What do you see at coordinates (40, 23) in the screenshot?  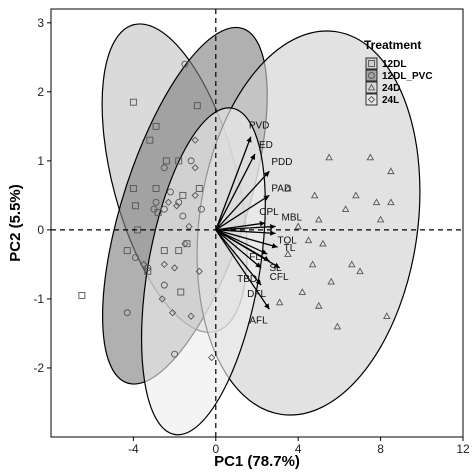 I see `y-tick-label: 3` at bounding box center [40, 23].